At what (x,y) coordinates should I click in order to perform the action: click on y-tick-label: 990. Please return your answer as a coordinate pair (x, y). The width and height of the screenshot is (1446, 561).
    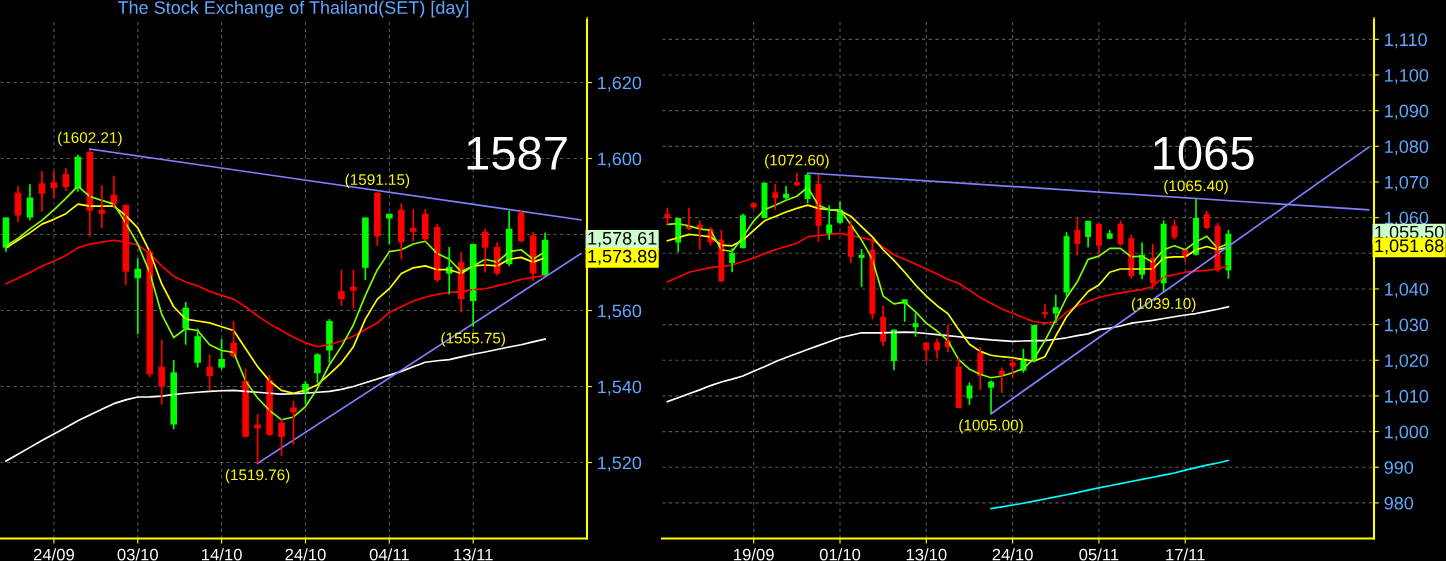
    Looking at the image, I should click on (1399, 467).